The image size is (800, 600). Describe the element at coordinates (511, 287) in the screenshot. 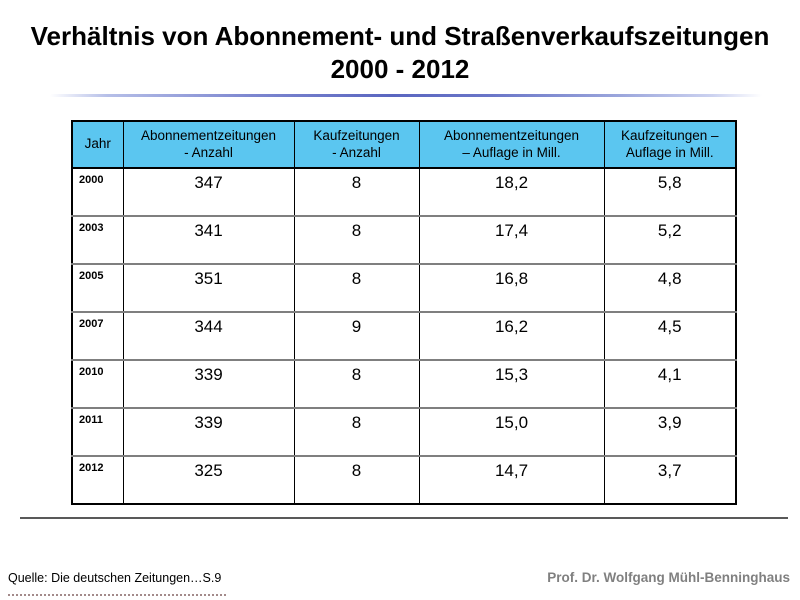

I see `value-cell: 16,8` at that location.